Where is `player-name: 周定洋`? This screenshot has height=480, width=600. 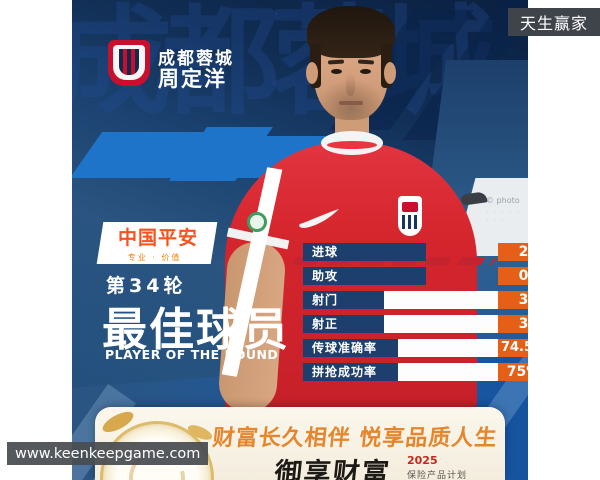
player-name: 周定洋 is located at coordinates (192, 79).